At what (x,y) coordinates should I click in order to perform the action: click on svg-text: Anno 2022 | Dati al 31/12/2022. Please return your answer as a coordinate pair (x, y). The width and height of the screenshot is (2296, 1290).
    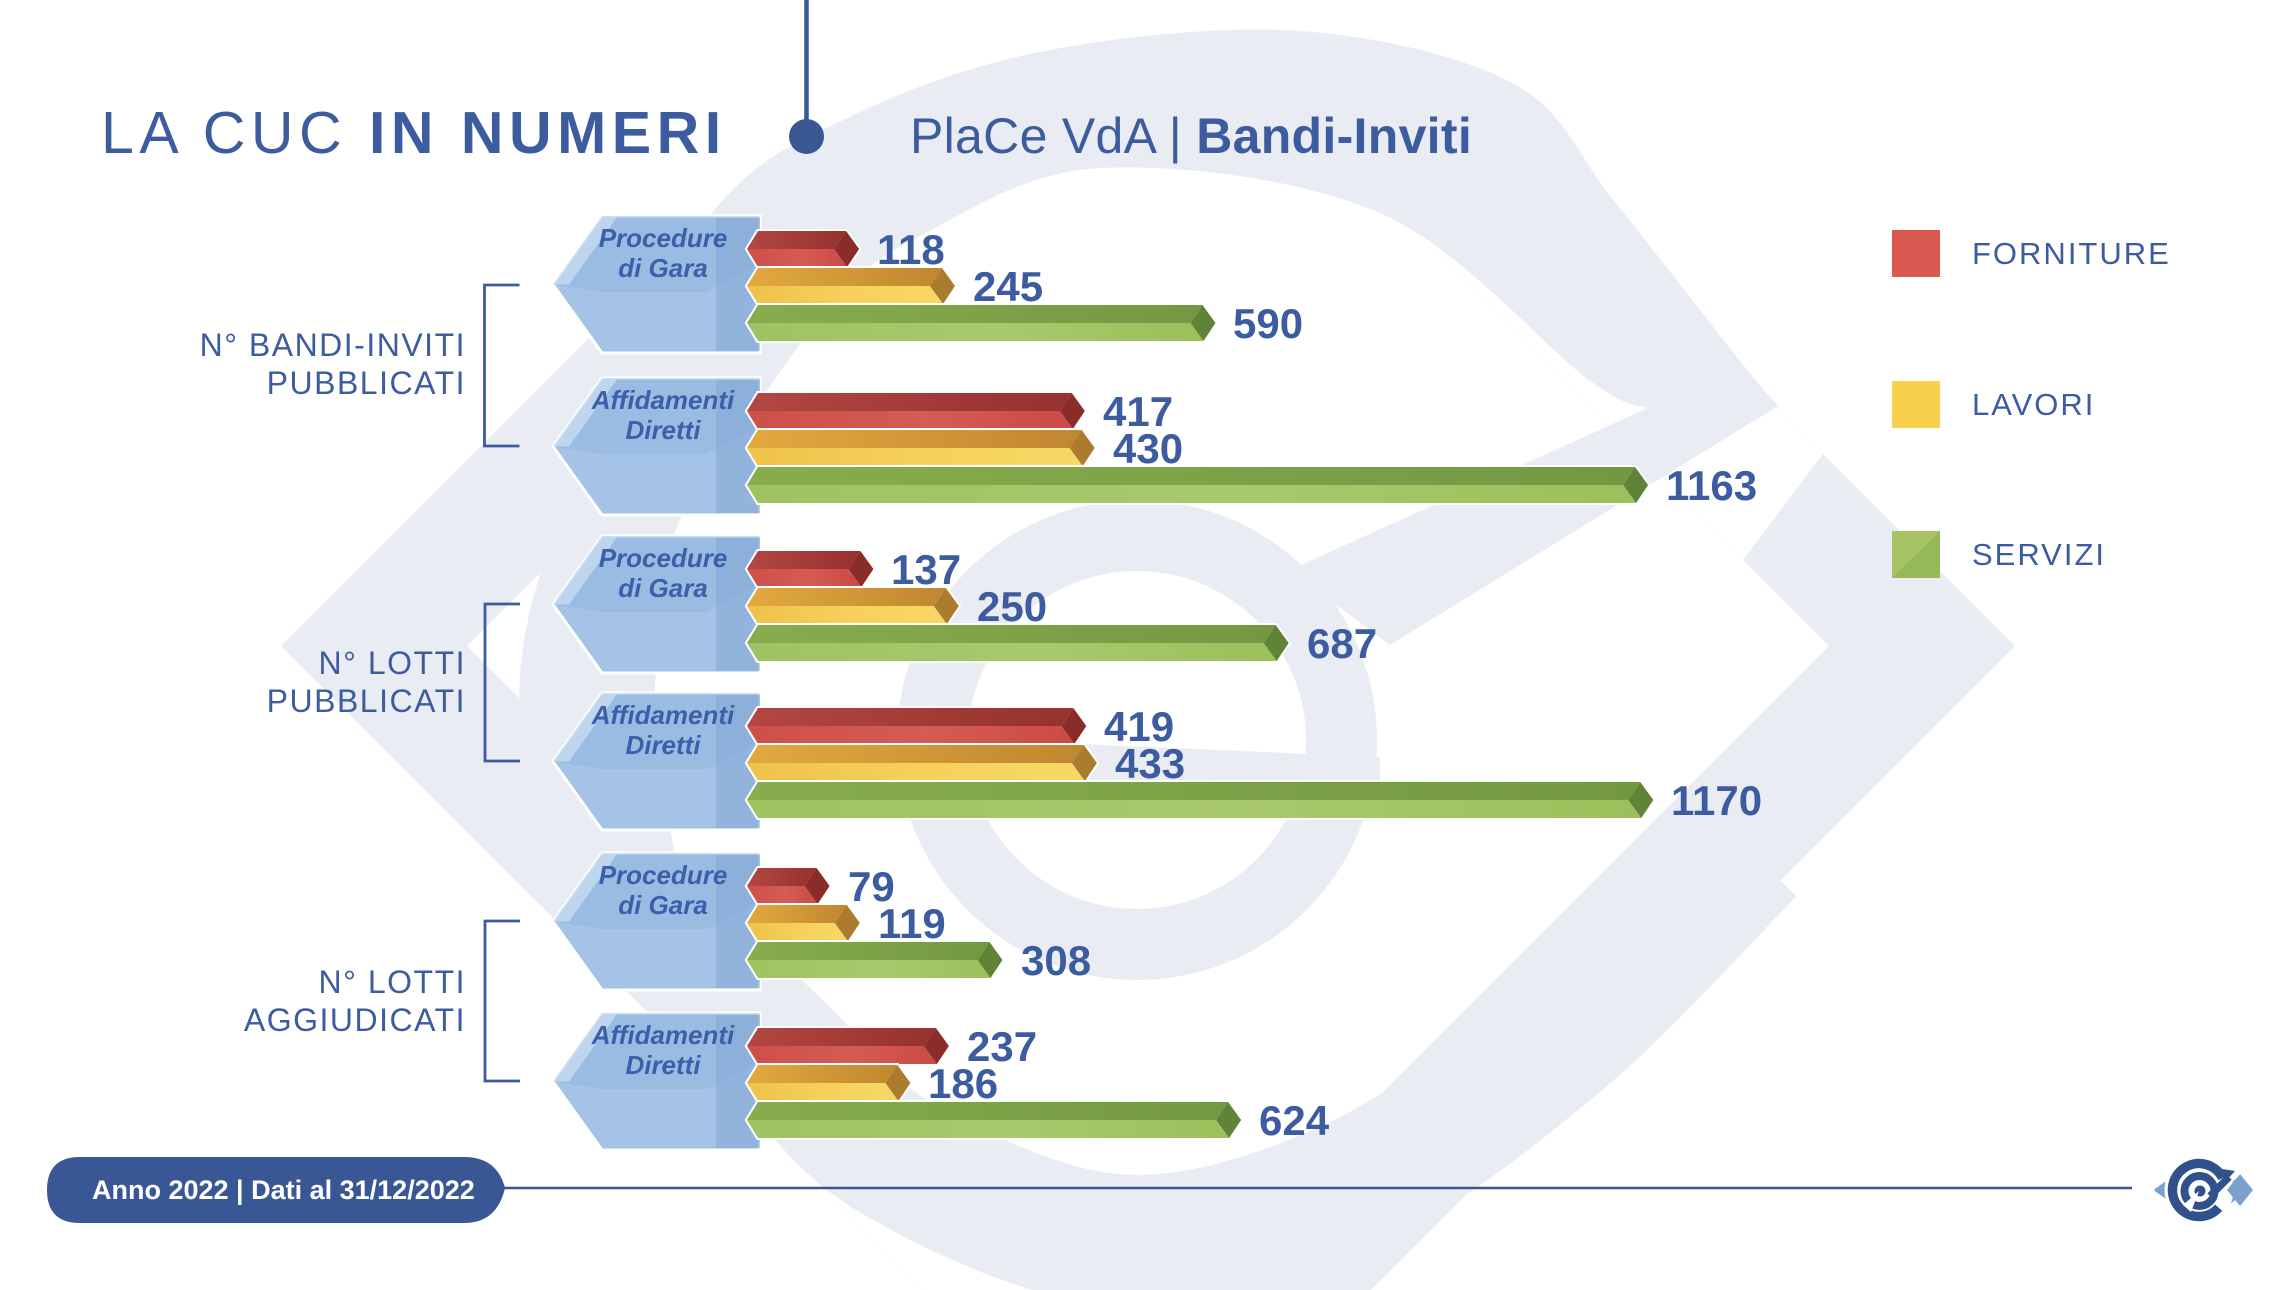
    Looking at the image, I should click on (283, 1190).